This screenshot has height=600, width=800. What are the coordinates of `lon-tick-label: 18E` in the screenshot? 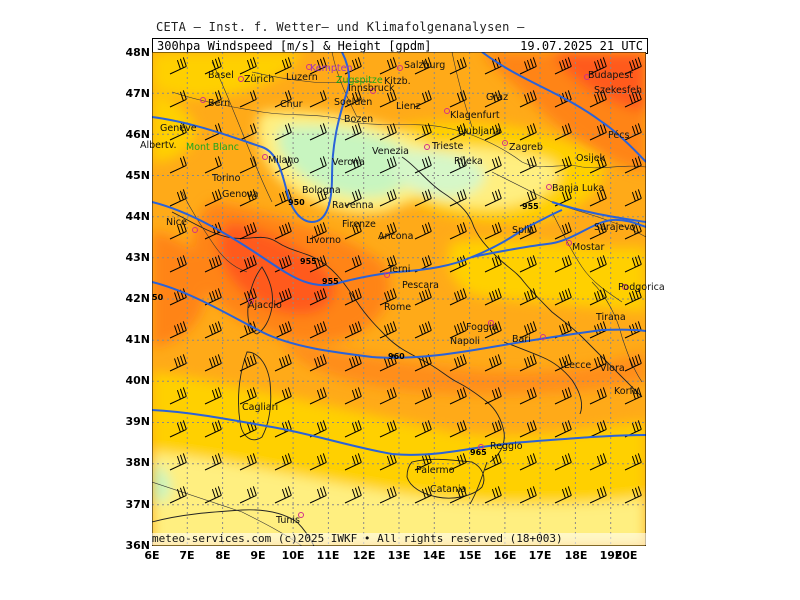 It's located at (576, 555).